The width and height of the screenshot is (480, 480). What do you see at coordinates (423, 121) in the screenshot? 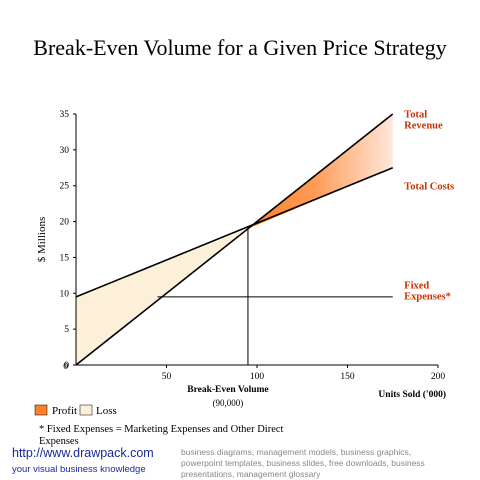
I see `total-revenue-label: Total Revenue` at bounding box center [423, 121].